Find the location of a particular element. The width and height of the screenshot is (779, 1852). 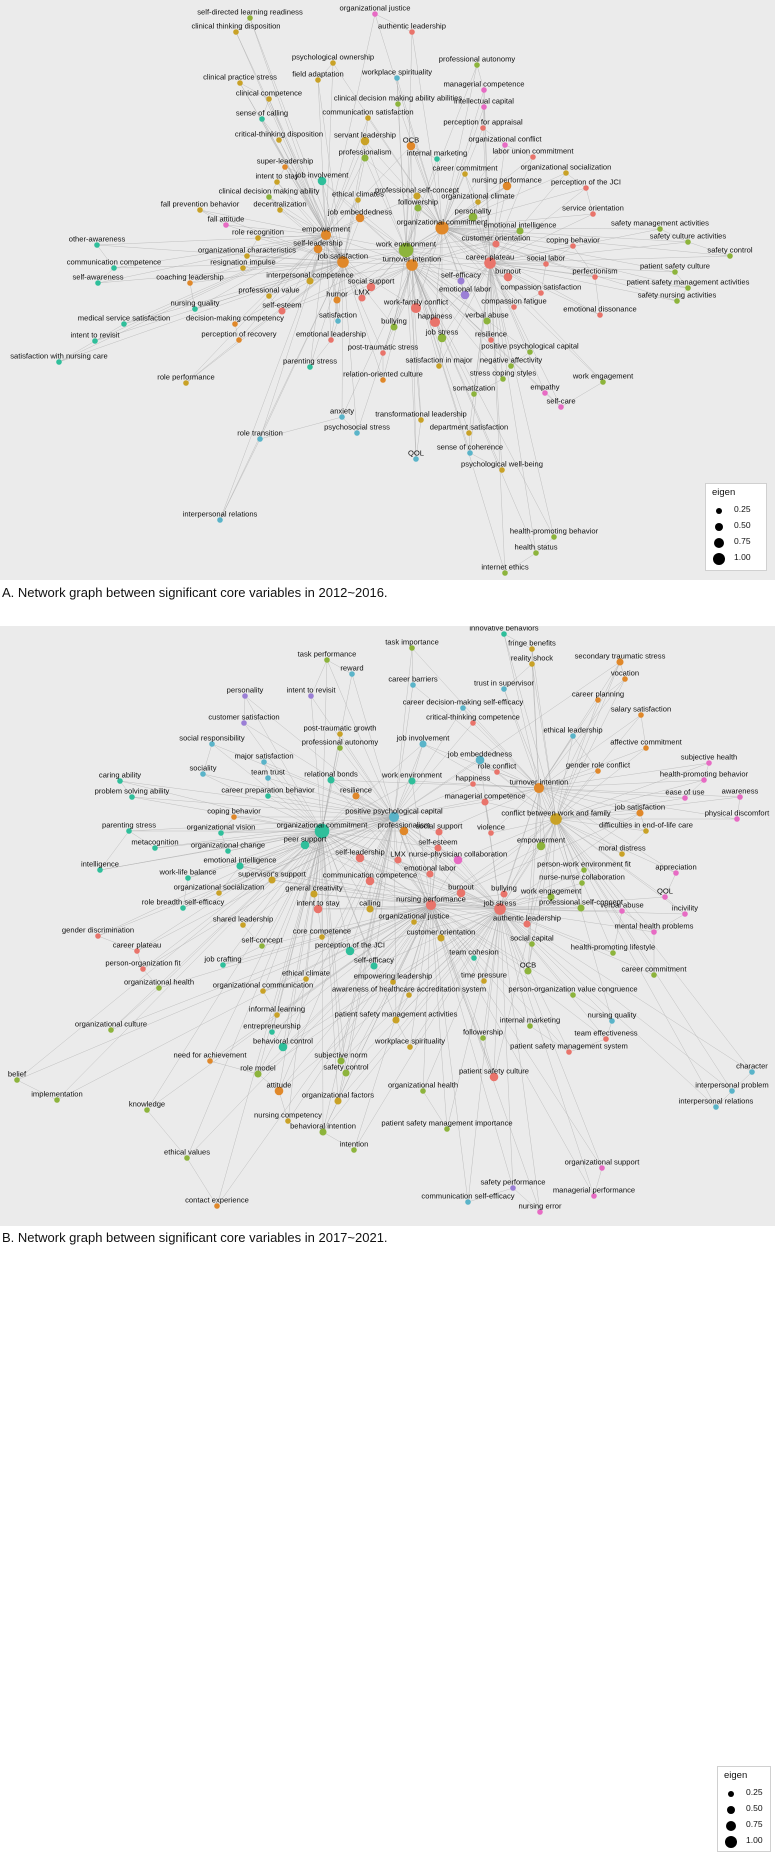

network-node-label: role conflict is located at coordinates (497, 766).